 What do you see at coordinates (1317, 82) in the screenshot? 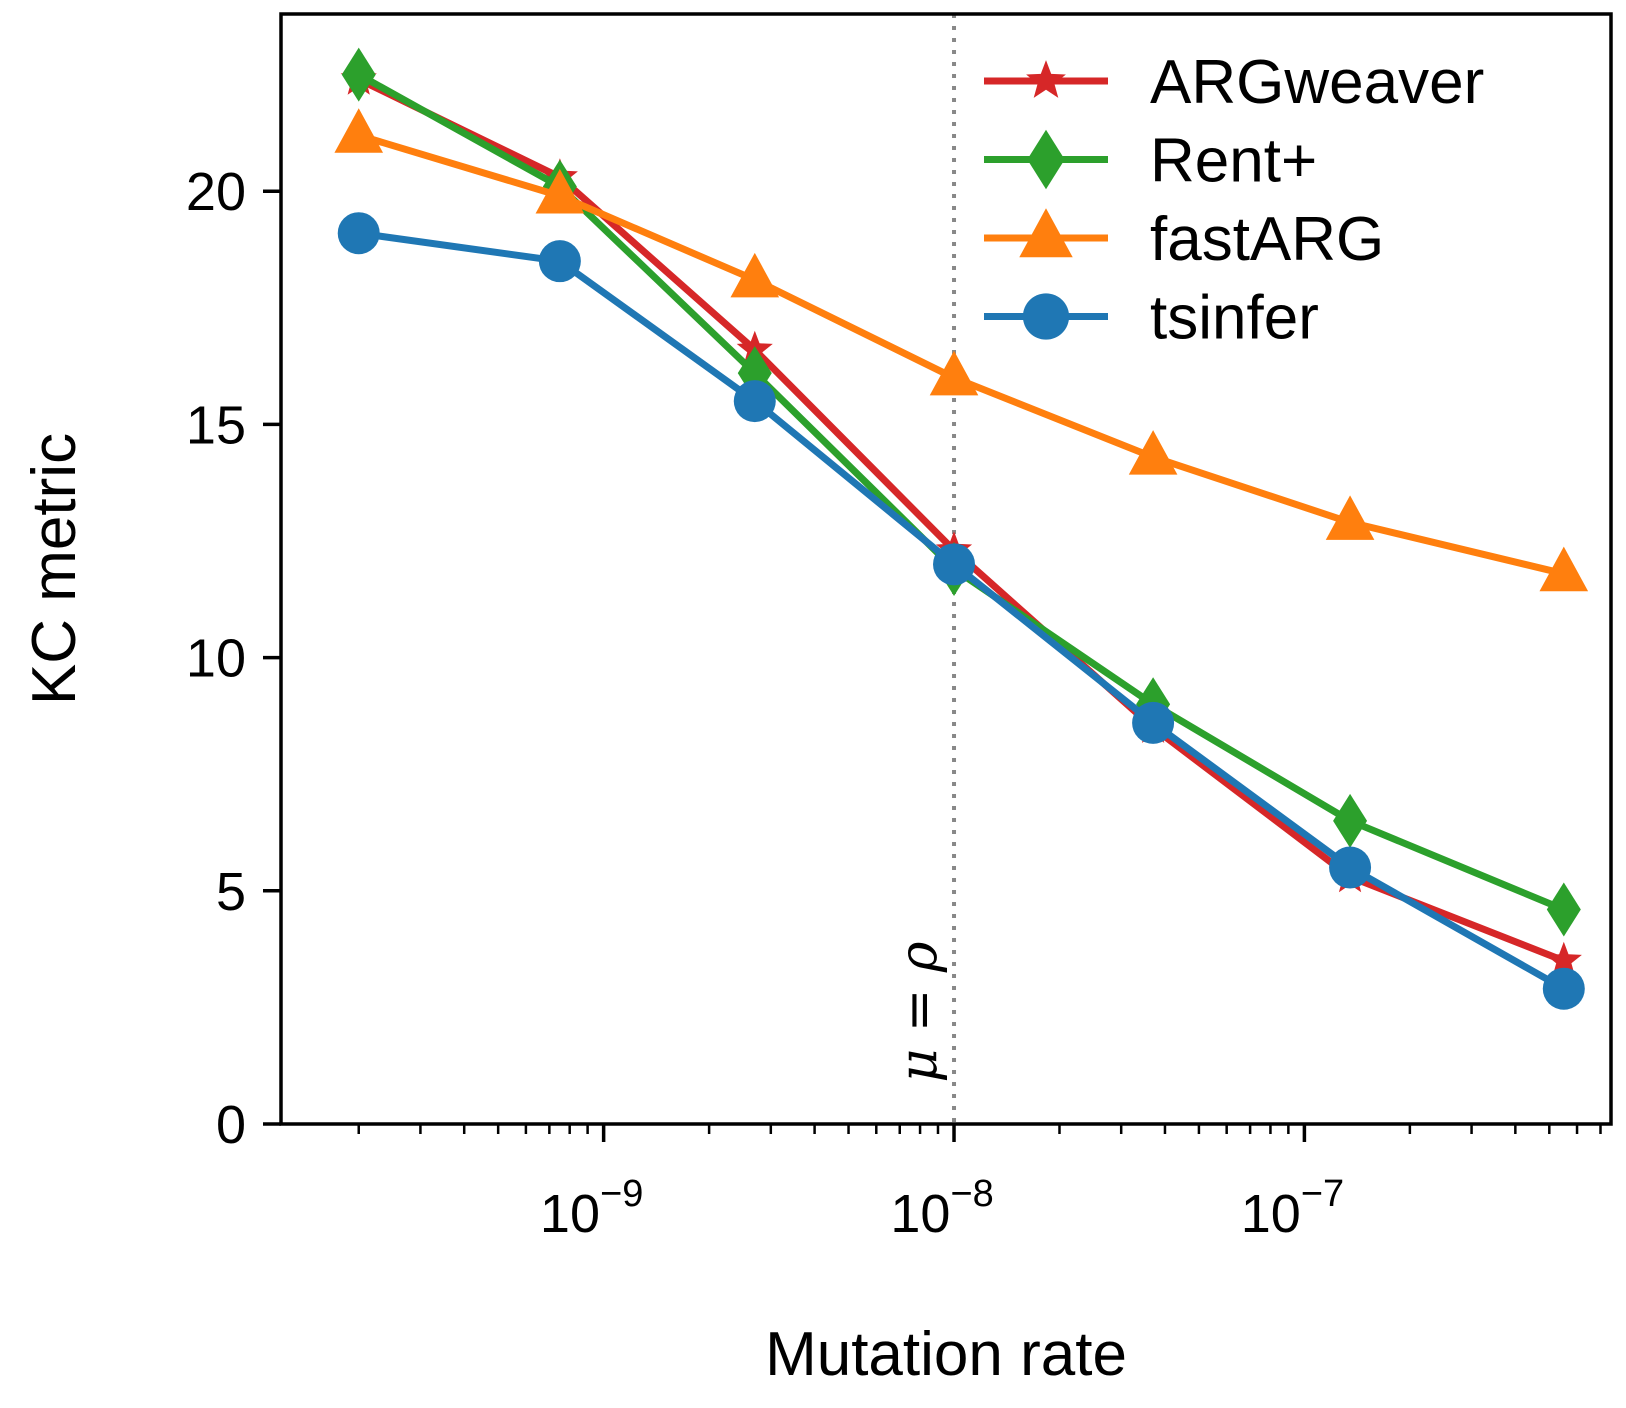
I see `legend-label-argweaver: ARGweaver` at bounding box center [1317, 82].